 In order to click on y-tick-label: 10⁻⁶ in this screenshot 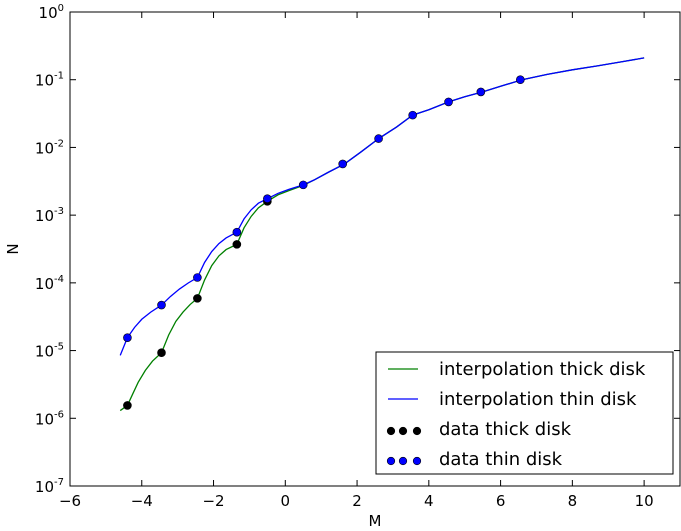, I will do `click(49, 418)`.